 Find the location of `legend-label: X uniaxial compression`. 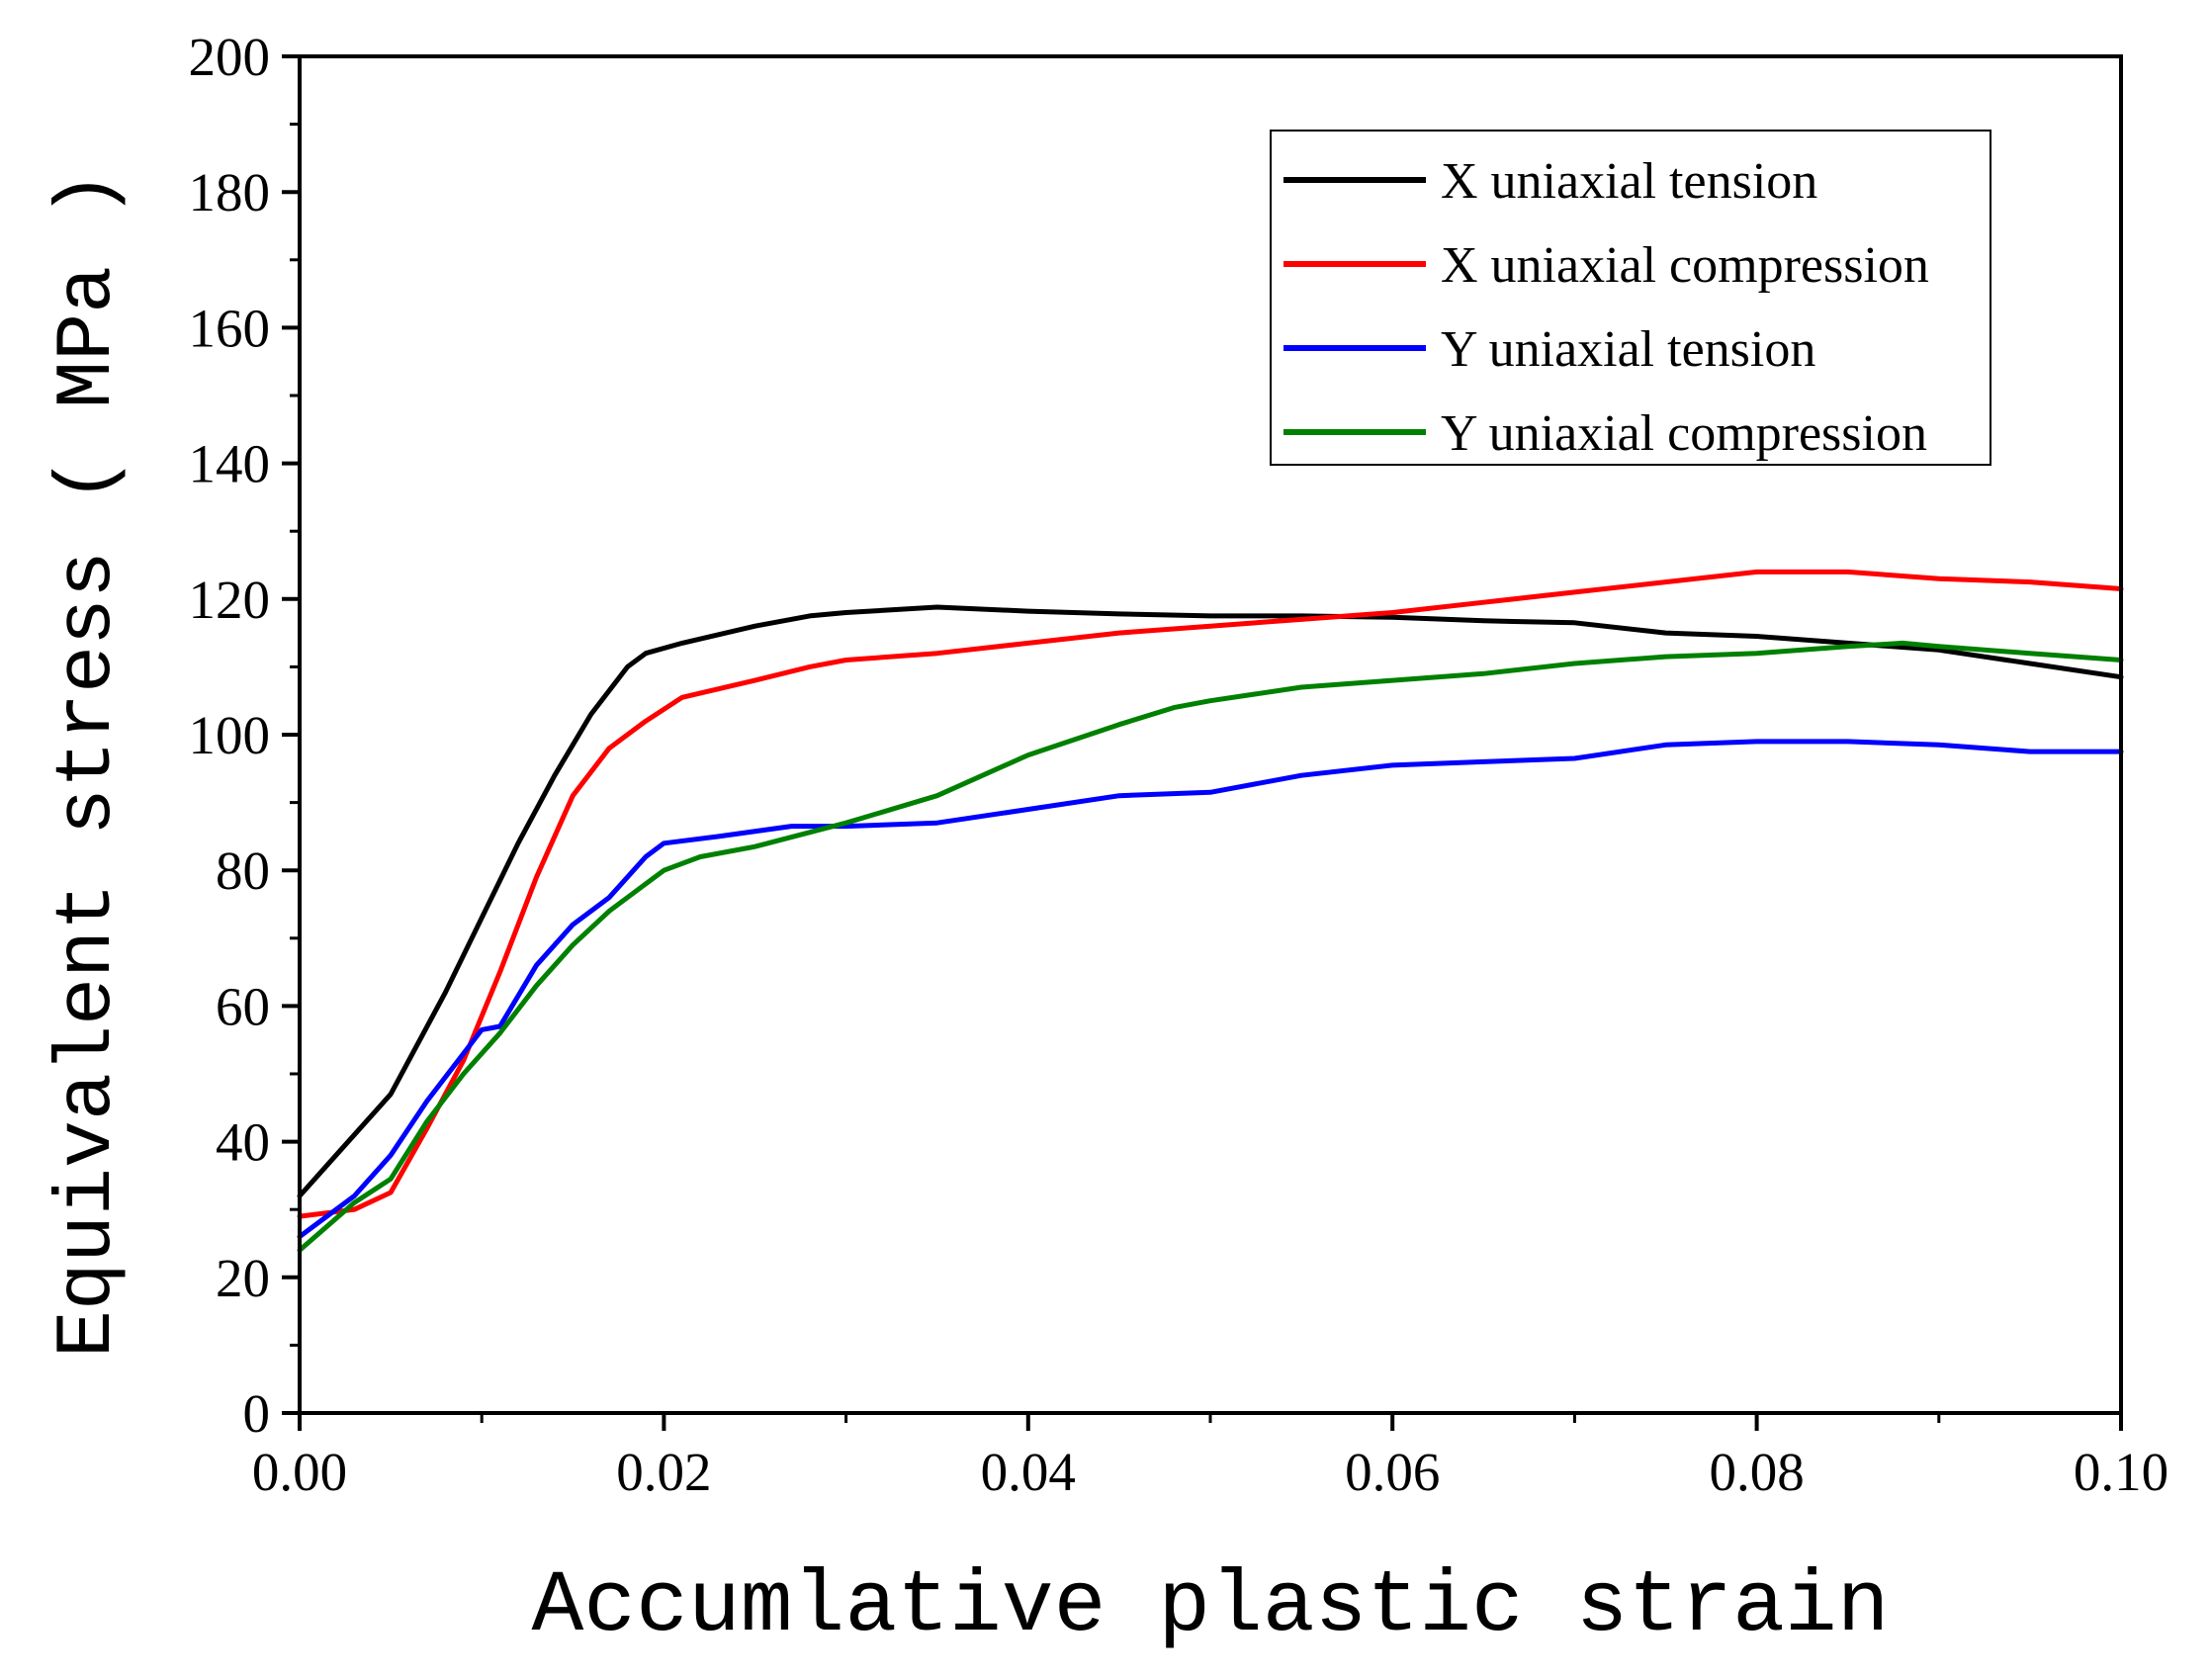

legend-label: X uniaxial compression is located at coordinates (1685, 265).